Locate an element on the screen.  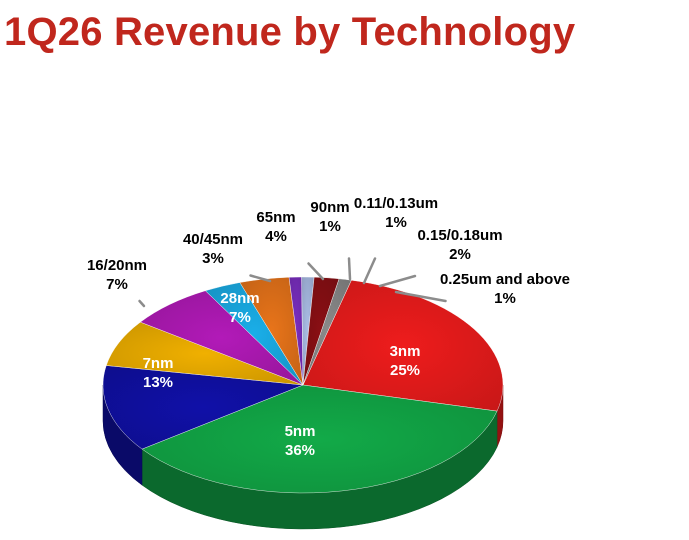
slice-value-7nm: 13% is located at coordinates (158, 382).